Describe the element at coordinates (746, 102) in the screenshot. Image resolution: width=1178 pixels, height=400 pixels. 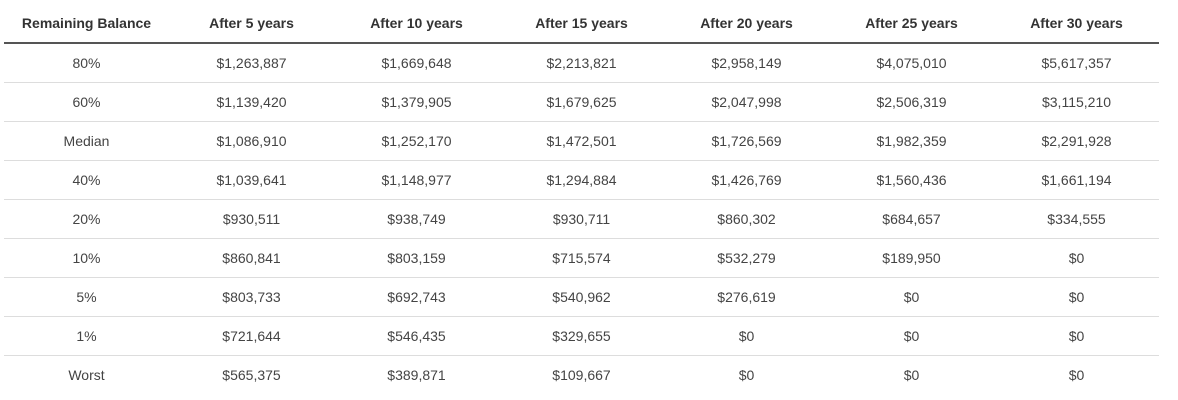
I see `cell-after-20-years: $2,047,998` at that location.